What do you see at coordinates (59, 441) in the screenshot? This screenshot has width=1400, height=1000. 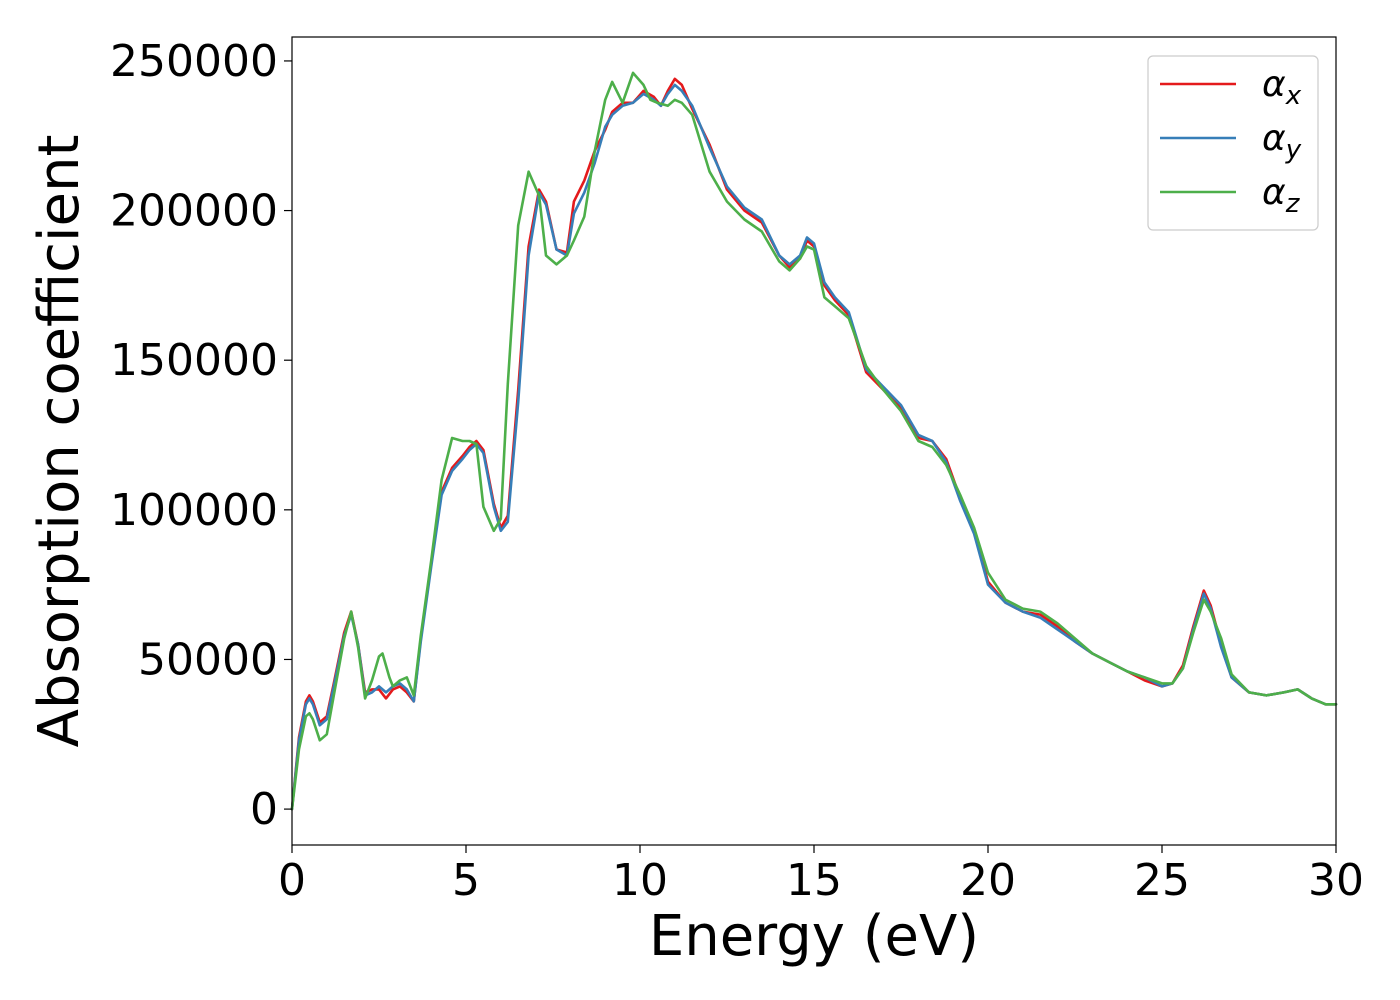 I see `y-axis-label: Absorption coefficient` at bounding box center [59, 441].